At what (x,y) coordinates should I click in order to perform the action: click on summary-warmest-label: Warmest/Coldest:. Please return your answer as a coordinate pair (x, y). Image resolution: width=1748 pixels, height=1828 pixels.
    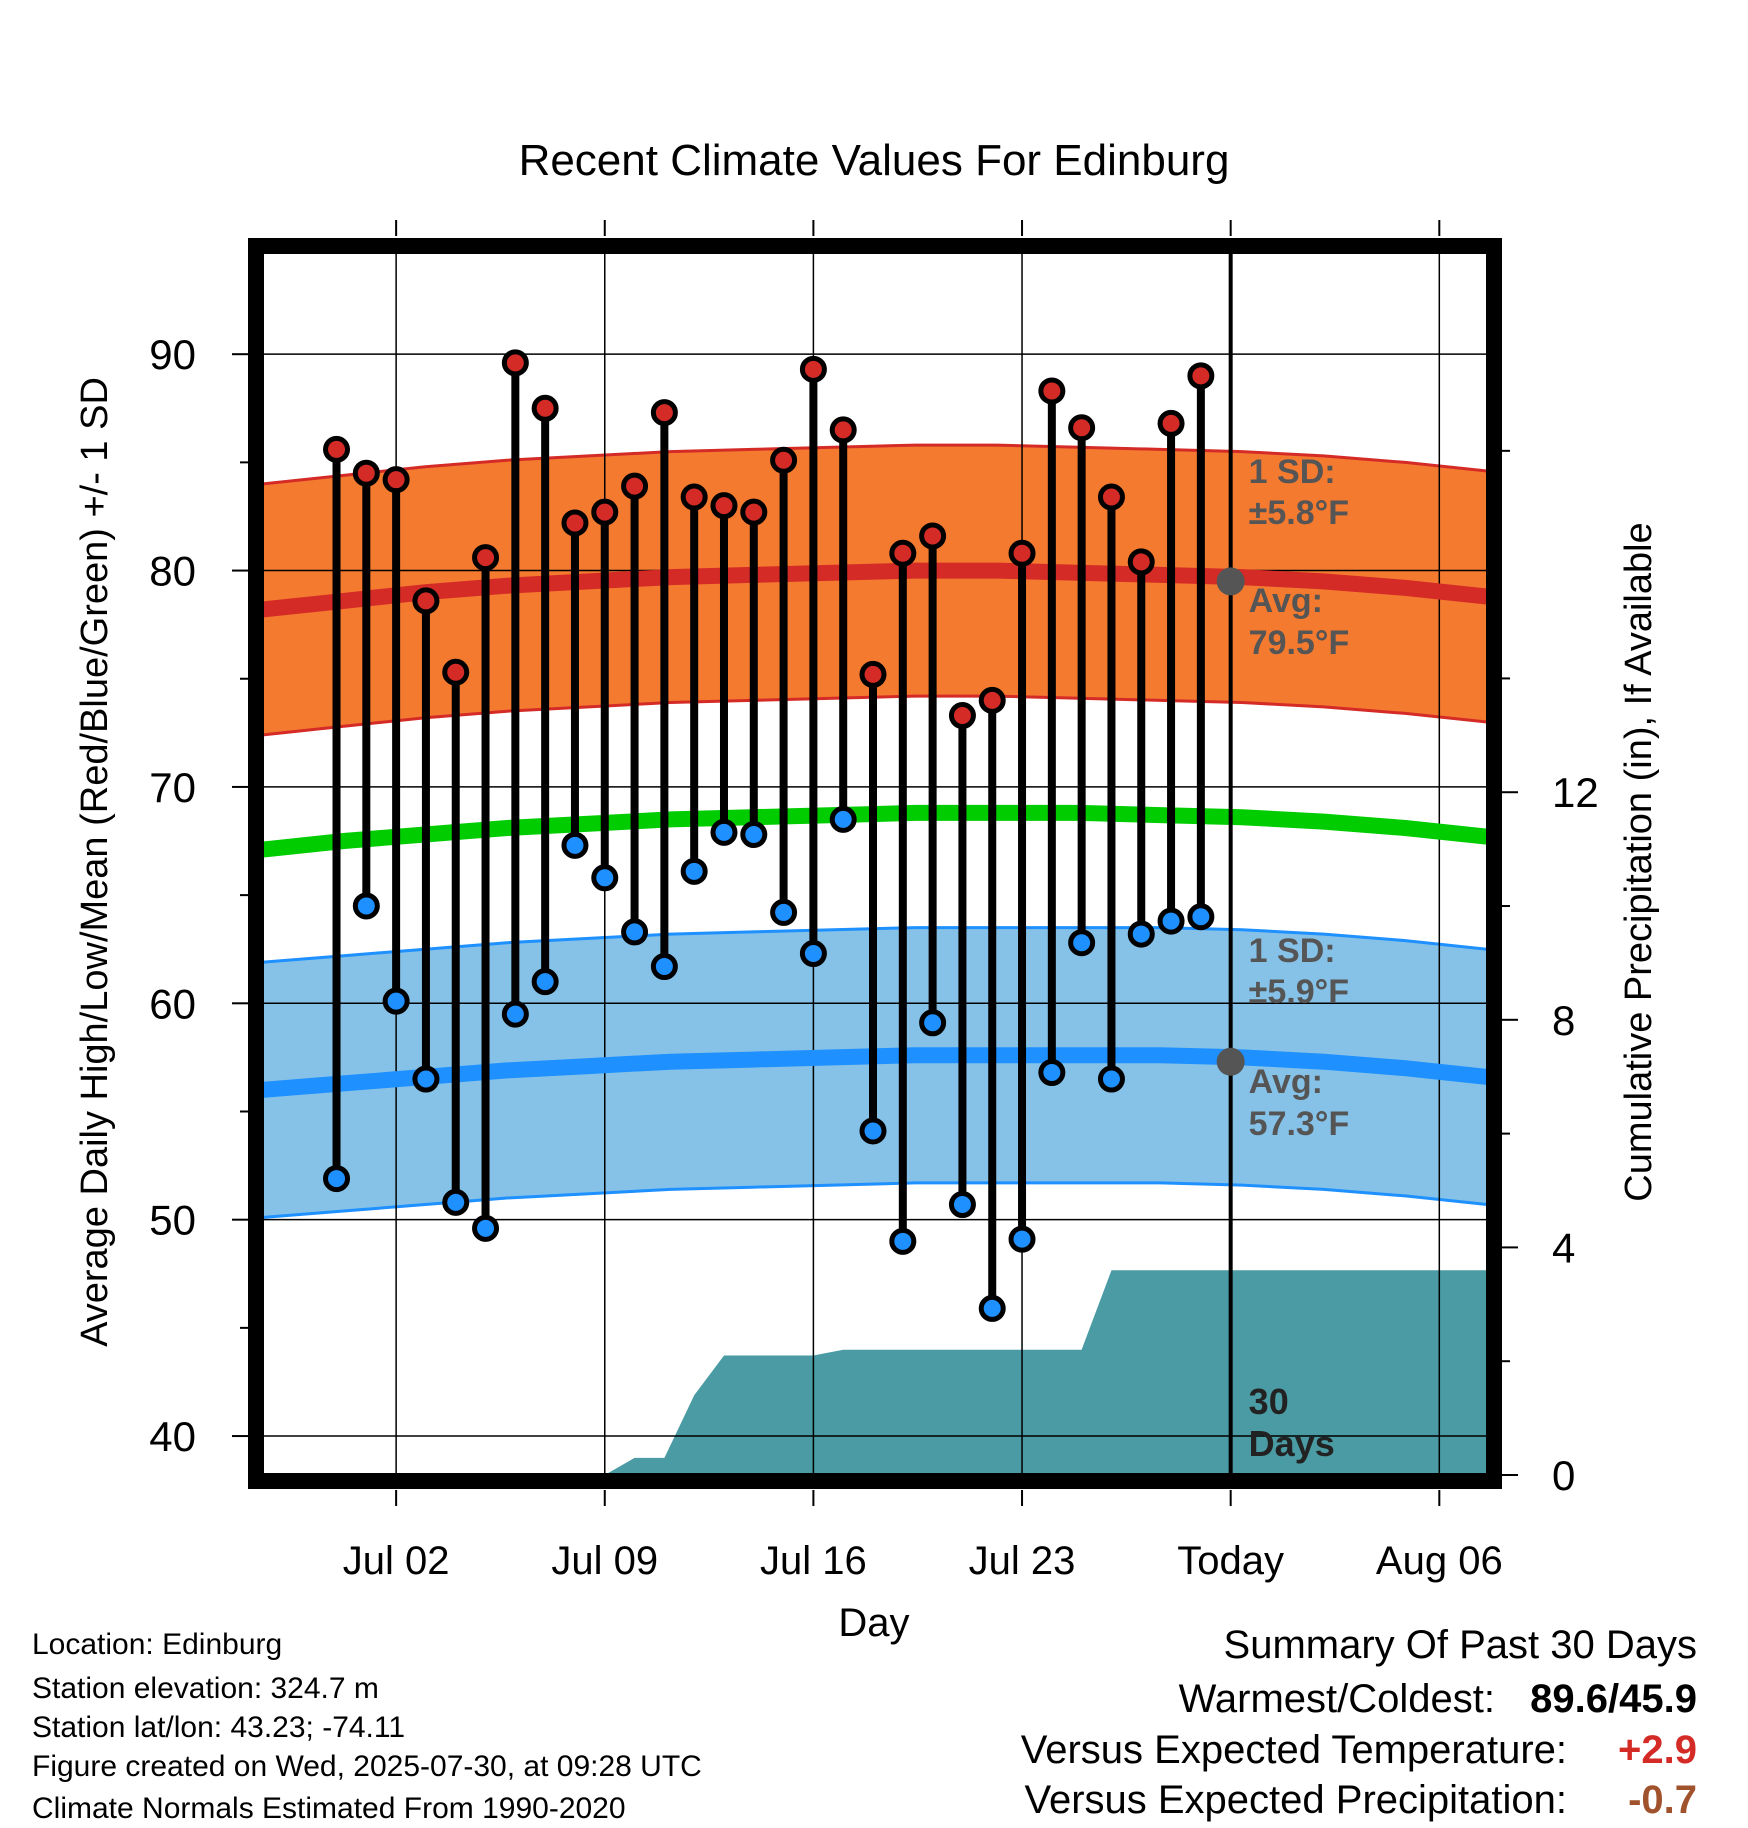
    Looking at the image, I should click on (1337, 1699).